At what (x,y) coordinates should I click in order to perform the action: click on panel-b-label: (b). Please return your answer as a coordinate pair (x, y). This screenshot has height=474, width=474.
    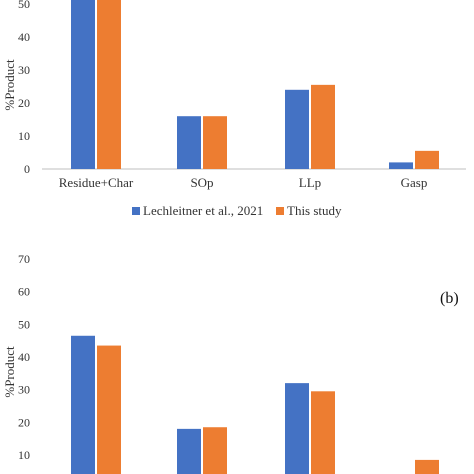
    Looking at the image, I should click on (449, 298).